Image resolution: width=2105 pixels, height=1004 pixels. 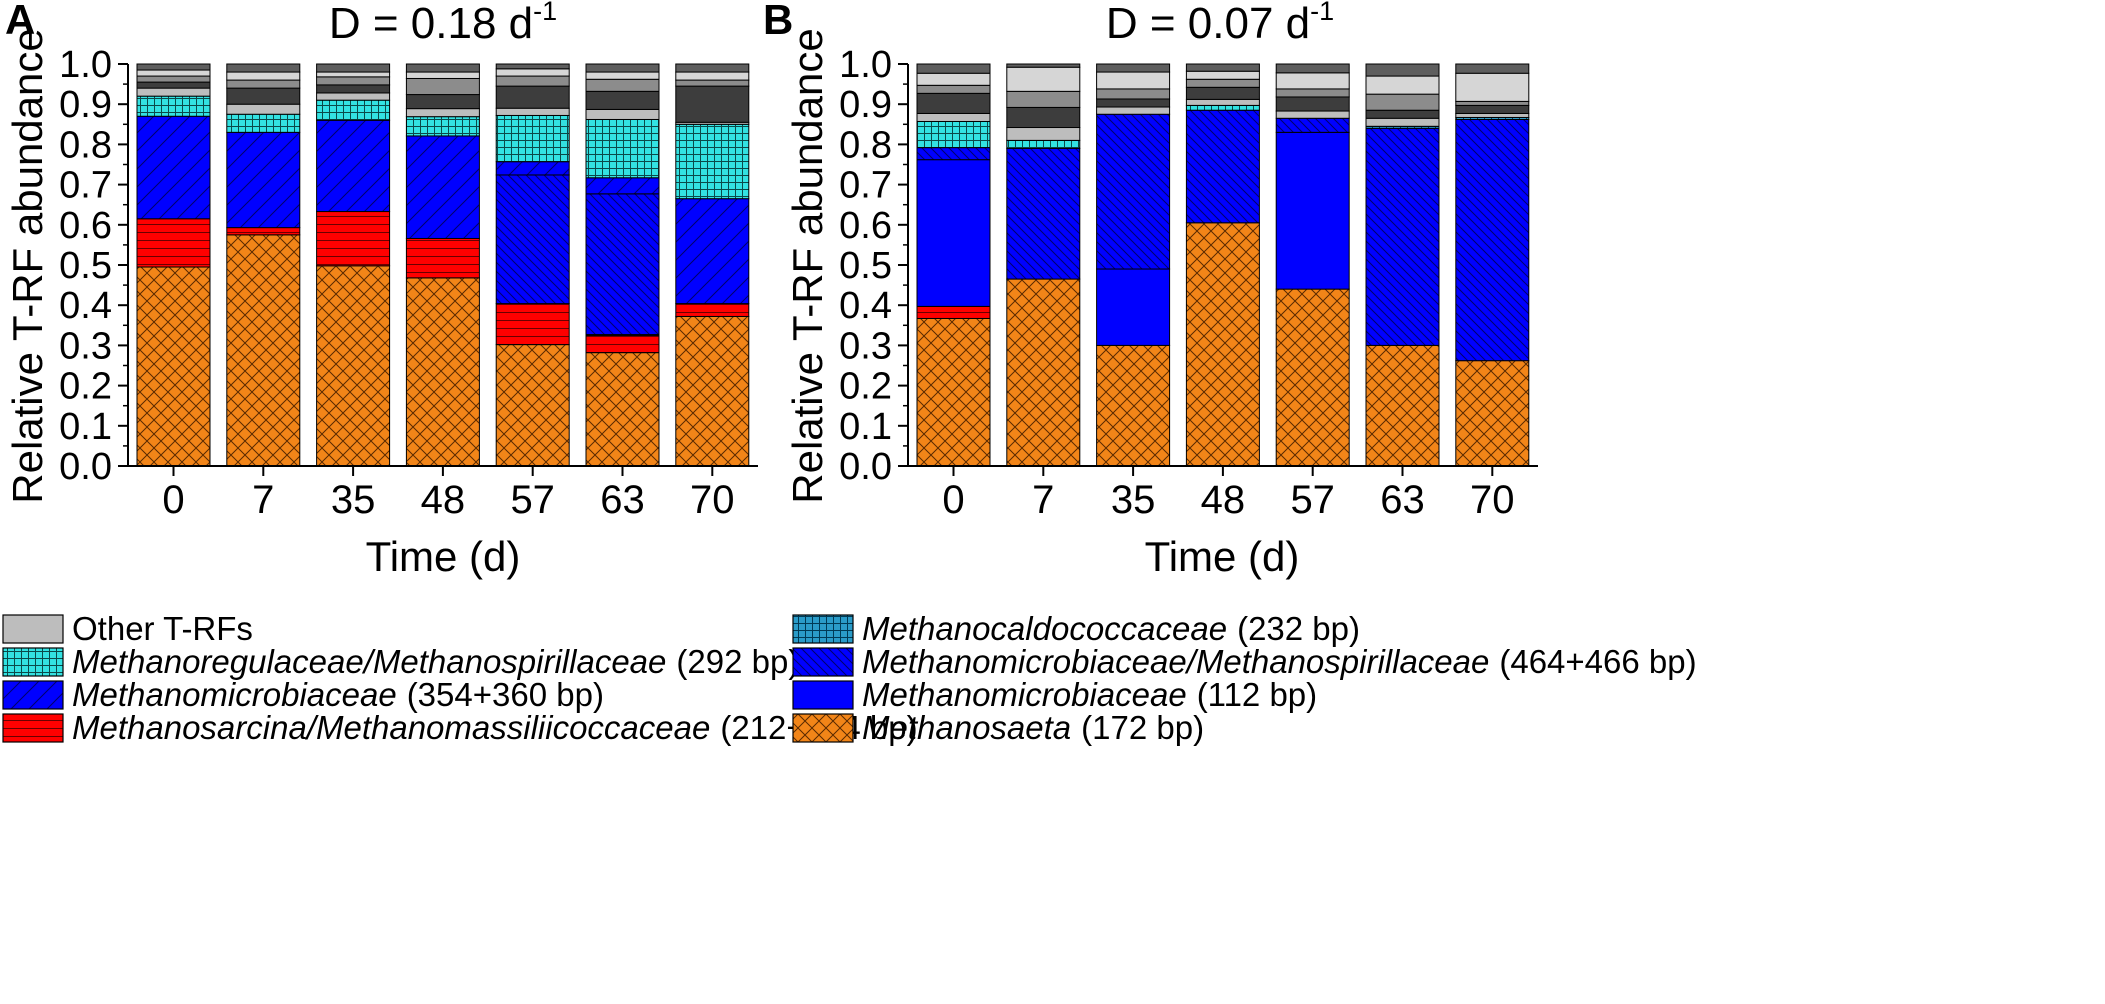 What do you see at coordinates (353, 74) in the screenshot?
I see `bar-segment-a-o4-t35` at bounding box center [353, 74].